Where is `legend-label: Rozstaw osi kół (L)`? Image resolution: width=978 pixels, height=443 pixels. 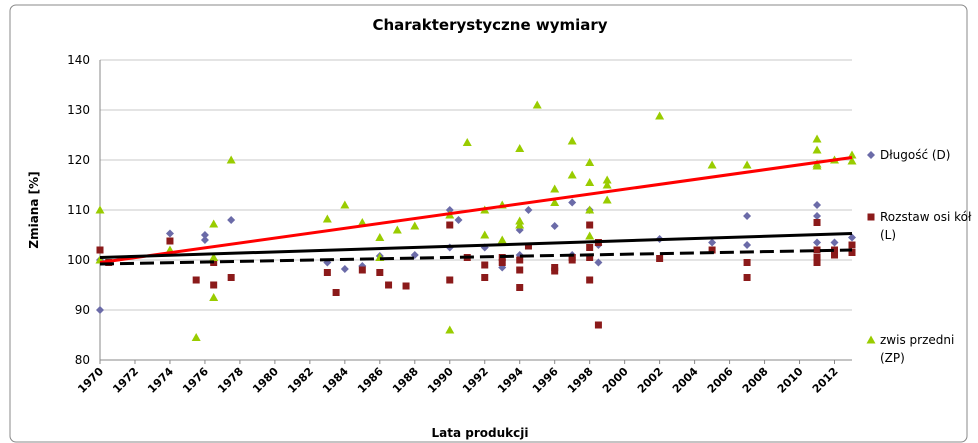 legend-label: Rozstaw osi kół (L) is located at coordinates (926, 226).